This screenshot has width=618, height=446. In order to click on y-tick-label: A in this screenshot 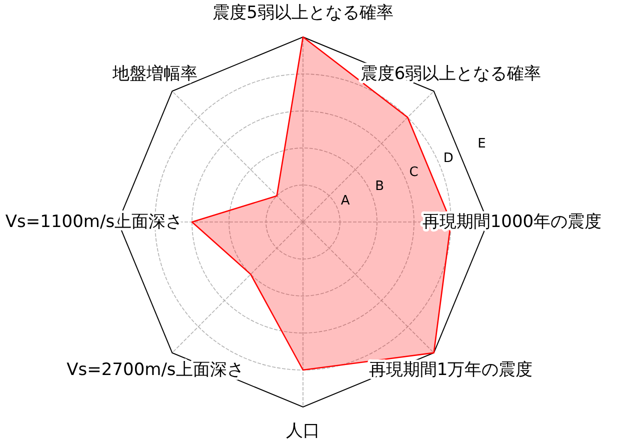, I will do `click(345, 200)`.